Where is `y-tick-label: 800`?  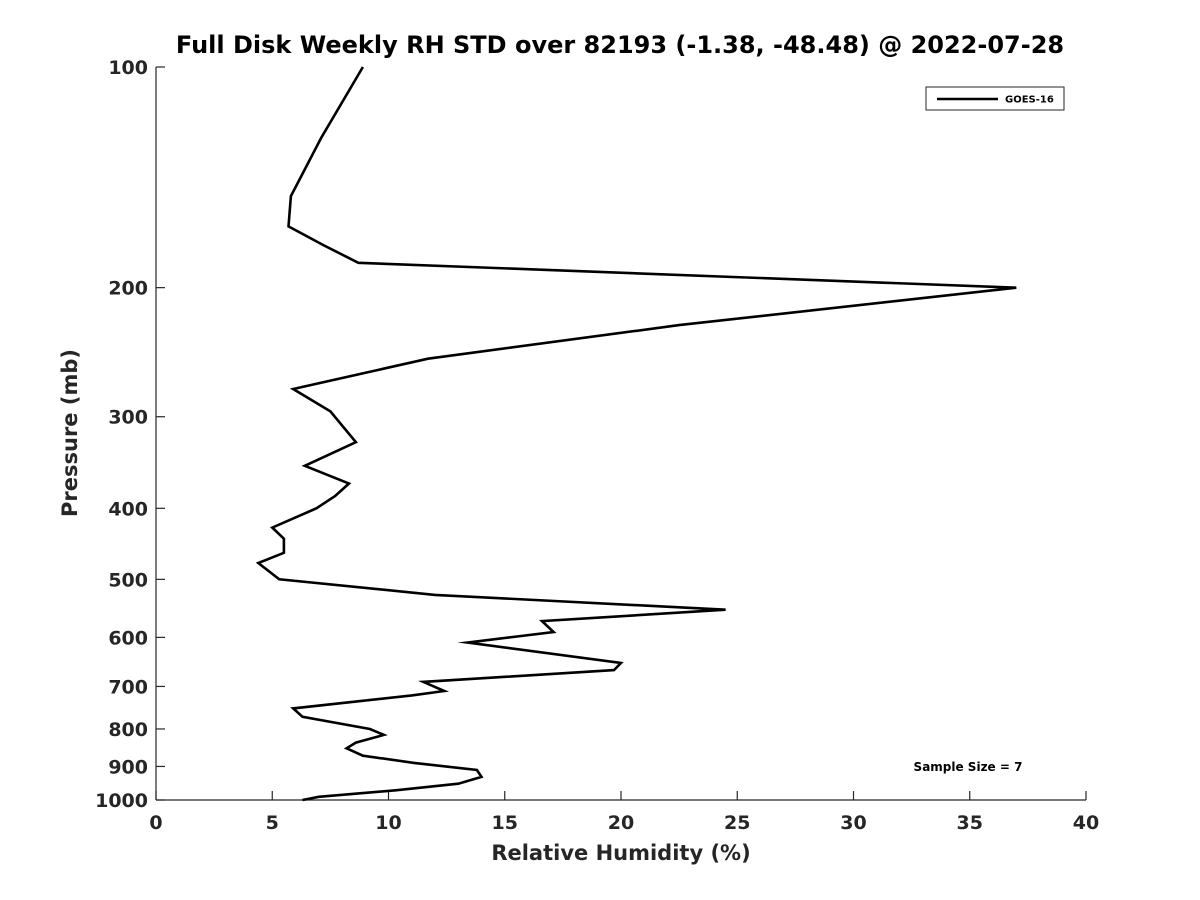
y-tick-label: 800 is located at coordinates (128, 730).